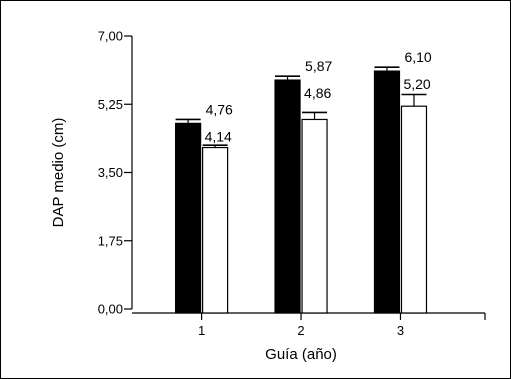 This screenshot has width=511, height=379. What do you see at coordinates (318, 66) in the screenshot?
I see `data-label: 5,87` at bounding box center [318, 66].